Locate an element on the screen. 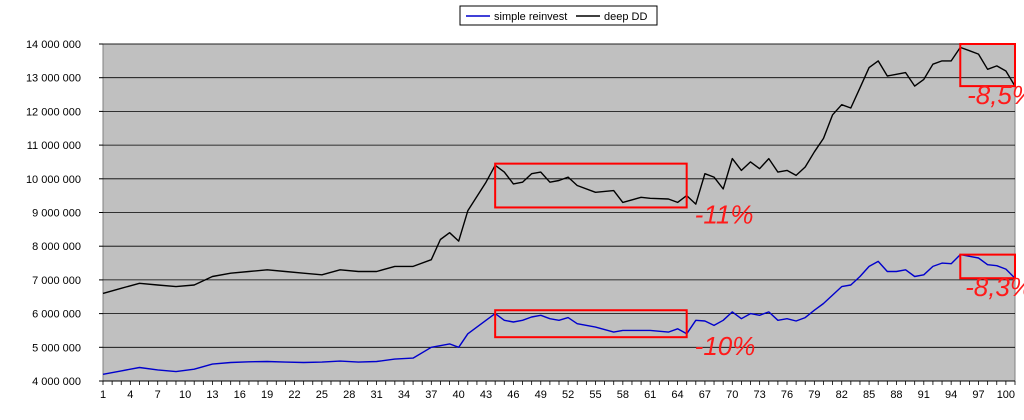 The image size is (1024, 420). y-tick-label: 13 000 000 is located at coordinates (53, 79).